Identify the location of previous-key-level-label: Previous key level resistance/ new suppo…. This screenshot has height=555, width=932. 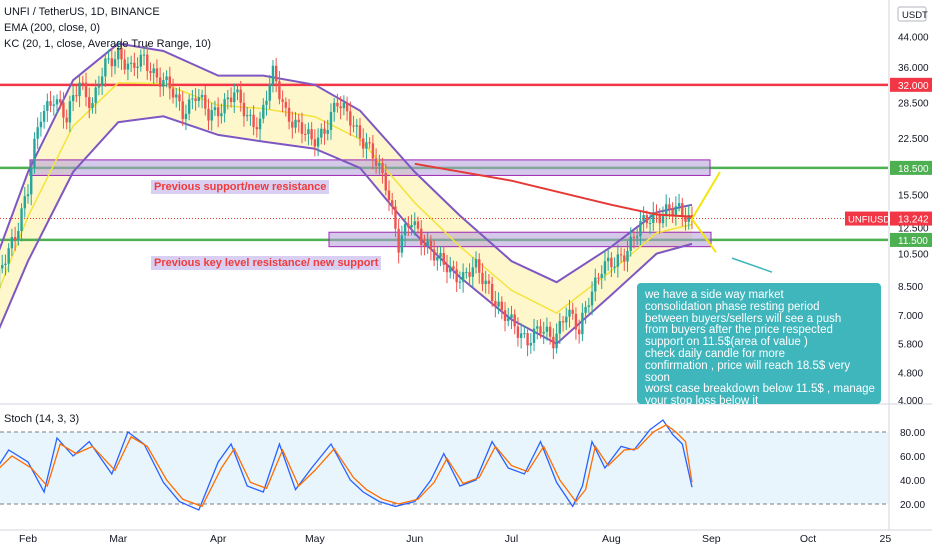
(266, 263).